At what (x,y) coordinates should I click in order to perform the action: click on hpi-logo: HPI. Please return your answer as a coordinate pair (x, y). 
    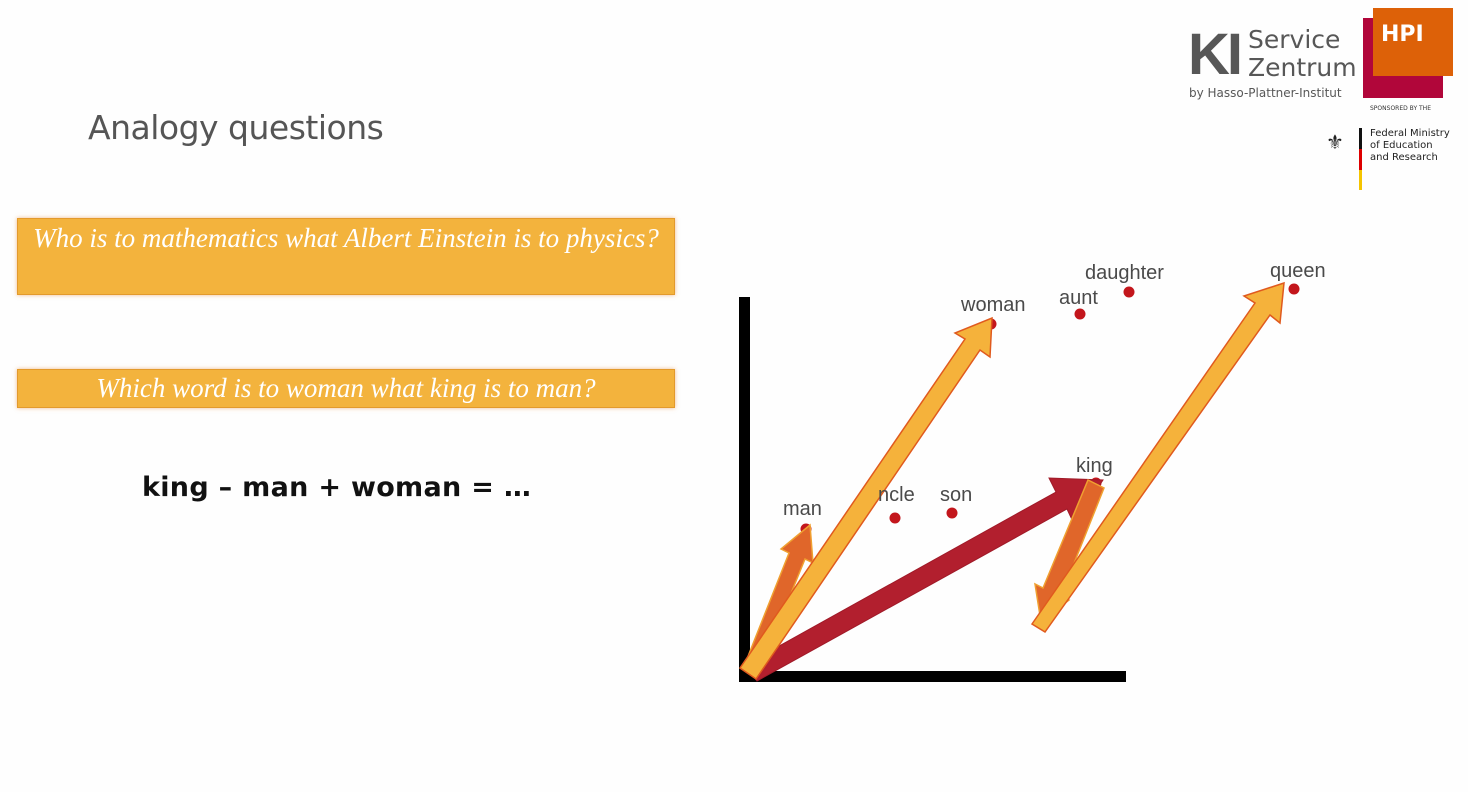
    Looking at the image, I should click on (1409, 54).